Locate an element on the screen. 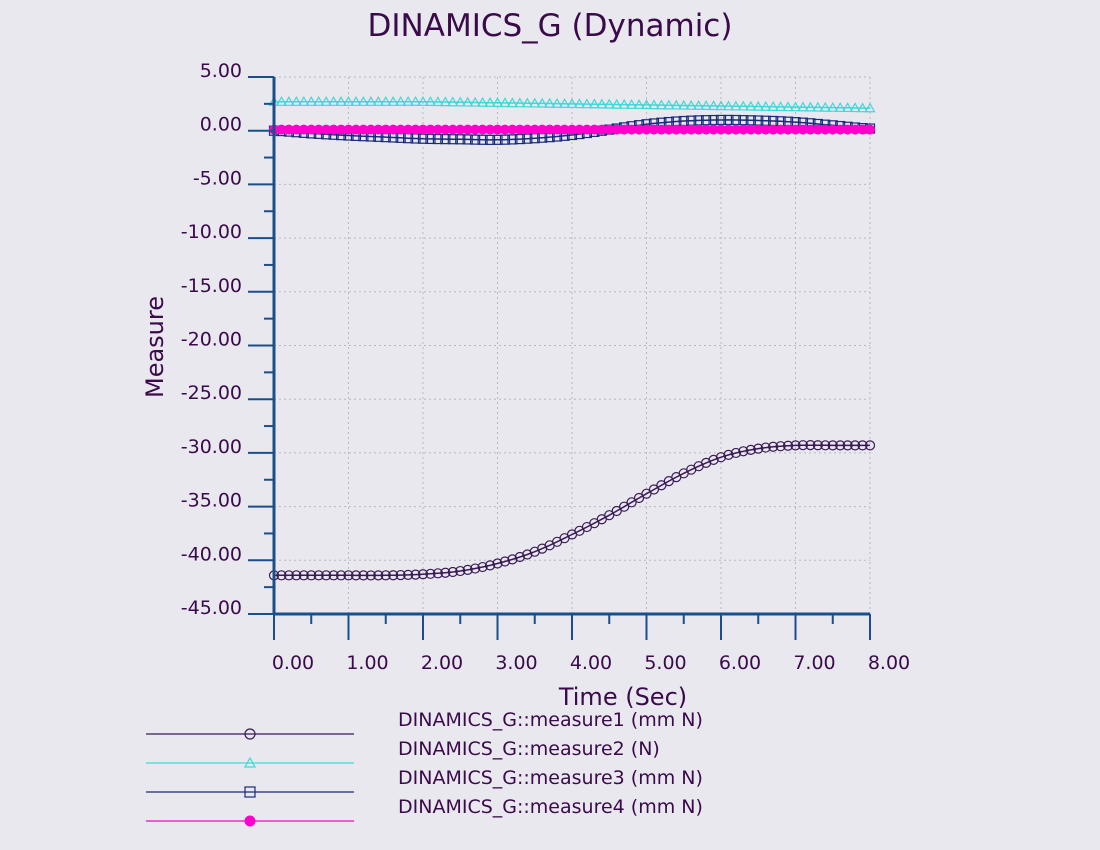  y-tick-label: -45.00 is located at coordinates (211, 608).